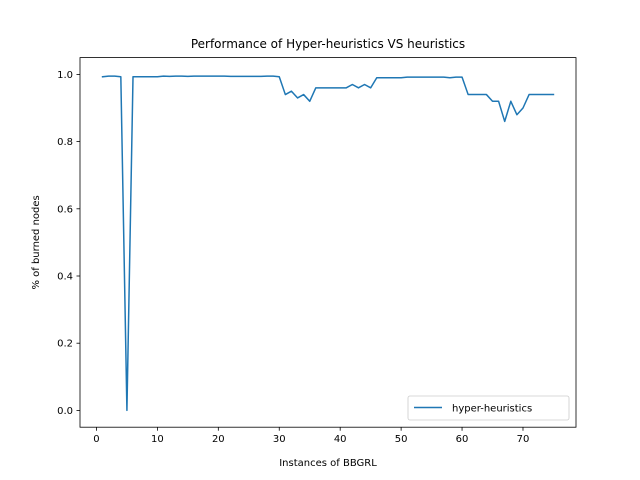  What do you see at coordinates (36, 242) in the screenshot?
I see `y-axis-label: % of burned nodes` at bounding box center [36, 242].